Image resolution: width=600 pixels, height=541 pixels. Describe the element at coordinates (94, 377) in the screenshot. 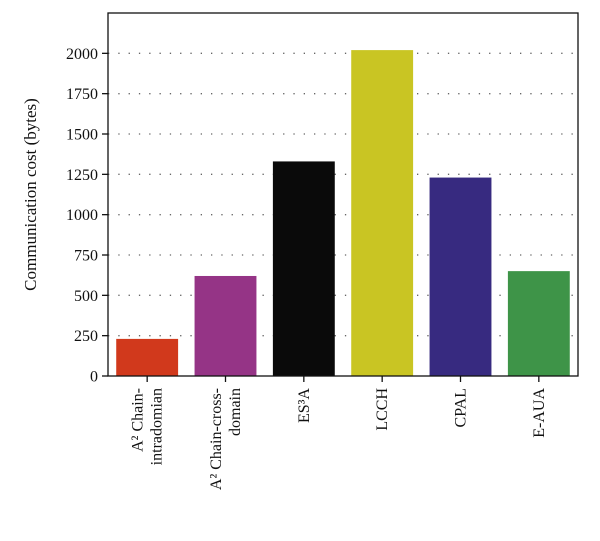

I see `y-tick-label: 0` at that location.